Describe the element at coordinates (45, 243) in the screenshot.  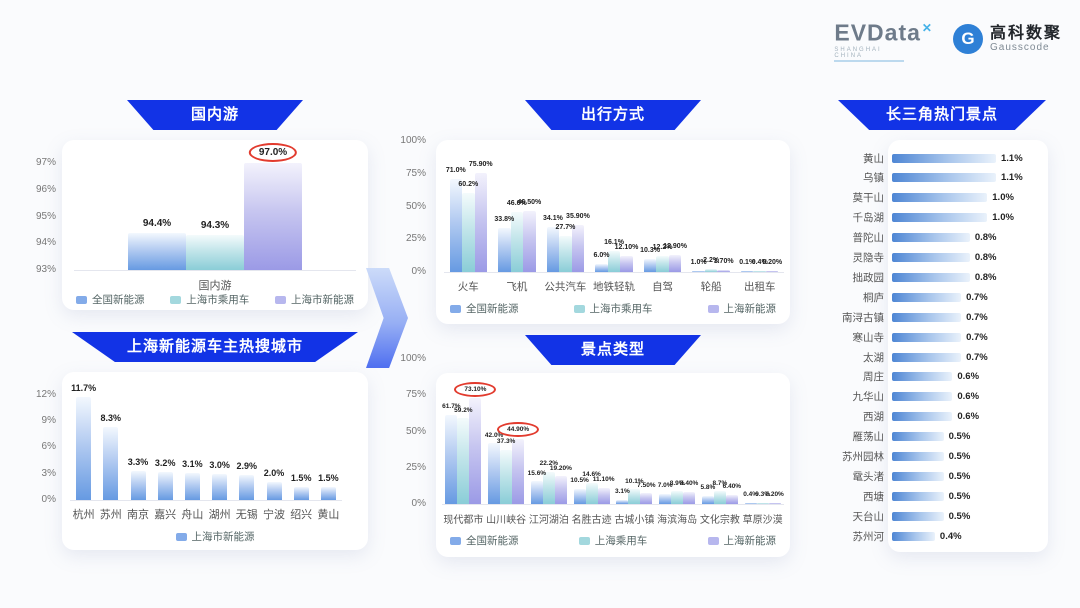
I see `y-axis-tick: 94%` at that location.